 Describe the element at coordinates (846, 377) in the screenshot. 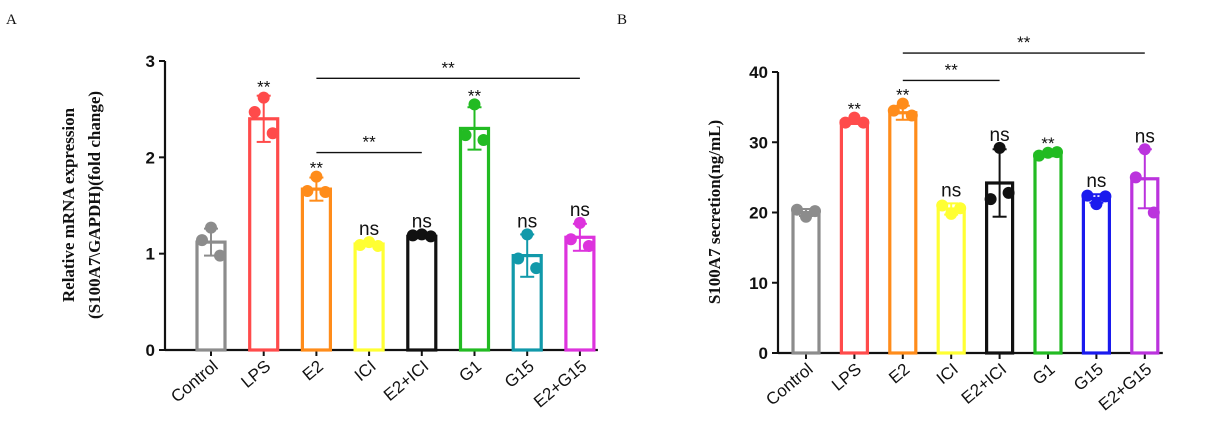

I see `pb-x-category-label-1: LPS` at that location.